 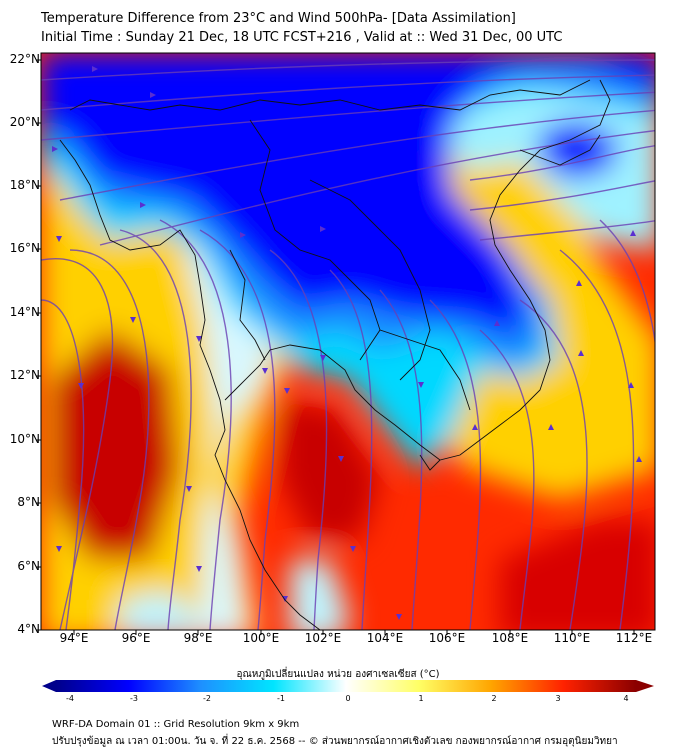 I want to click on colorbar-max-arrow, so click(x=645, y=686).